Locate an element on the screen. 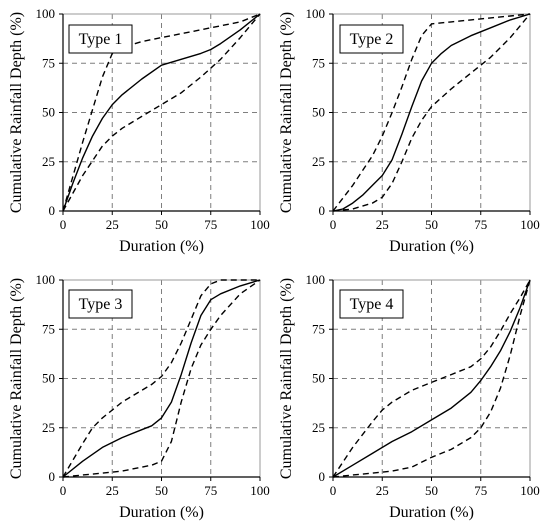  chart-title: Type 2 is located at coordinates (372, 39).